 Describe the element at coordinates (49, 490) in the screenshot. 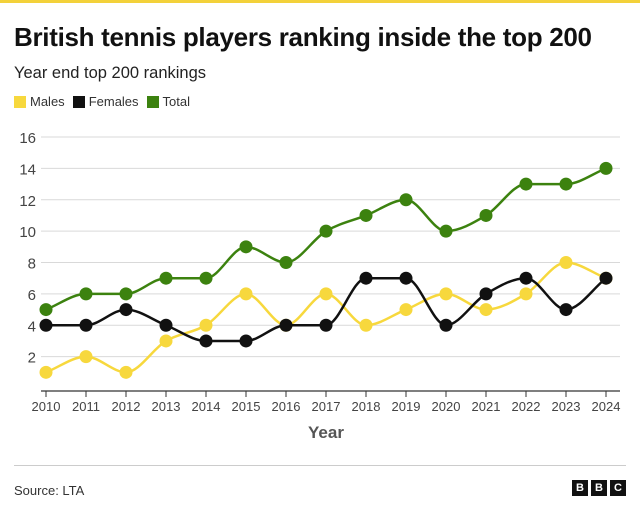

I see `source-note: Source: LTA` at that location.